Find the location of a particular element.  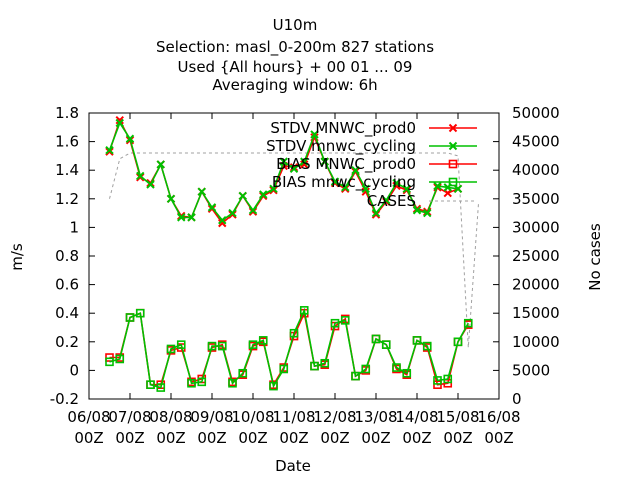

x-tick-label-date: 16/08 is located at coordinates (498, 417).